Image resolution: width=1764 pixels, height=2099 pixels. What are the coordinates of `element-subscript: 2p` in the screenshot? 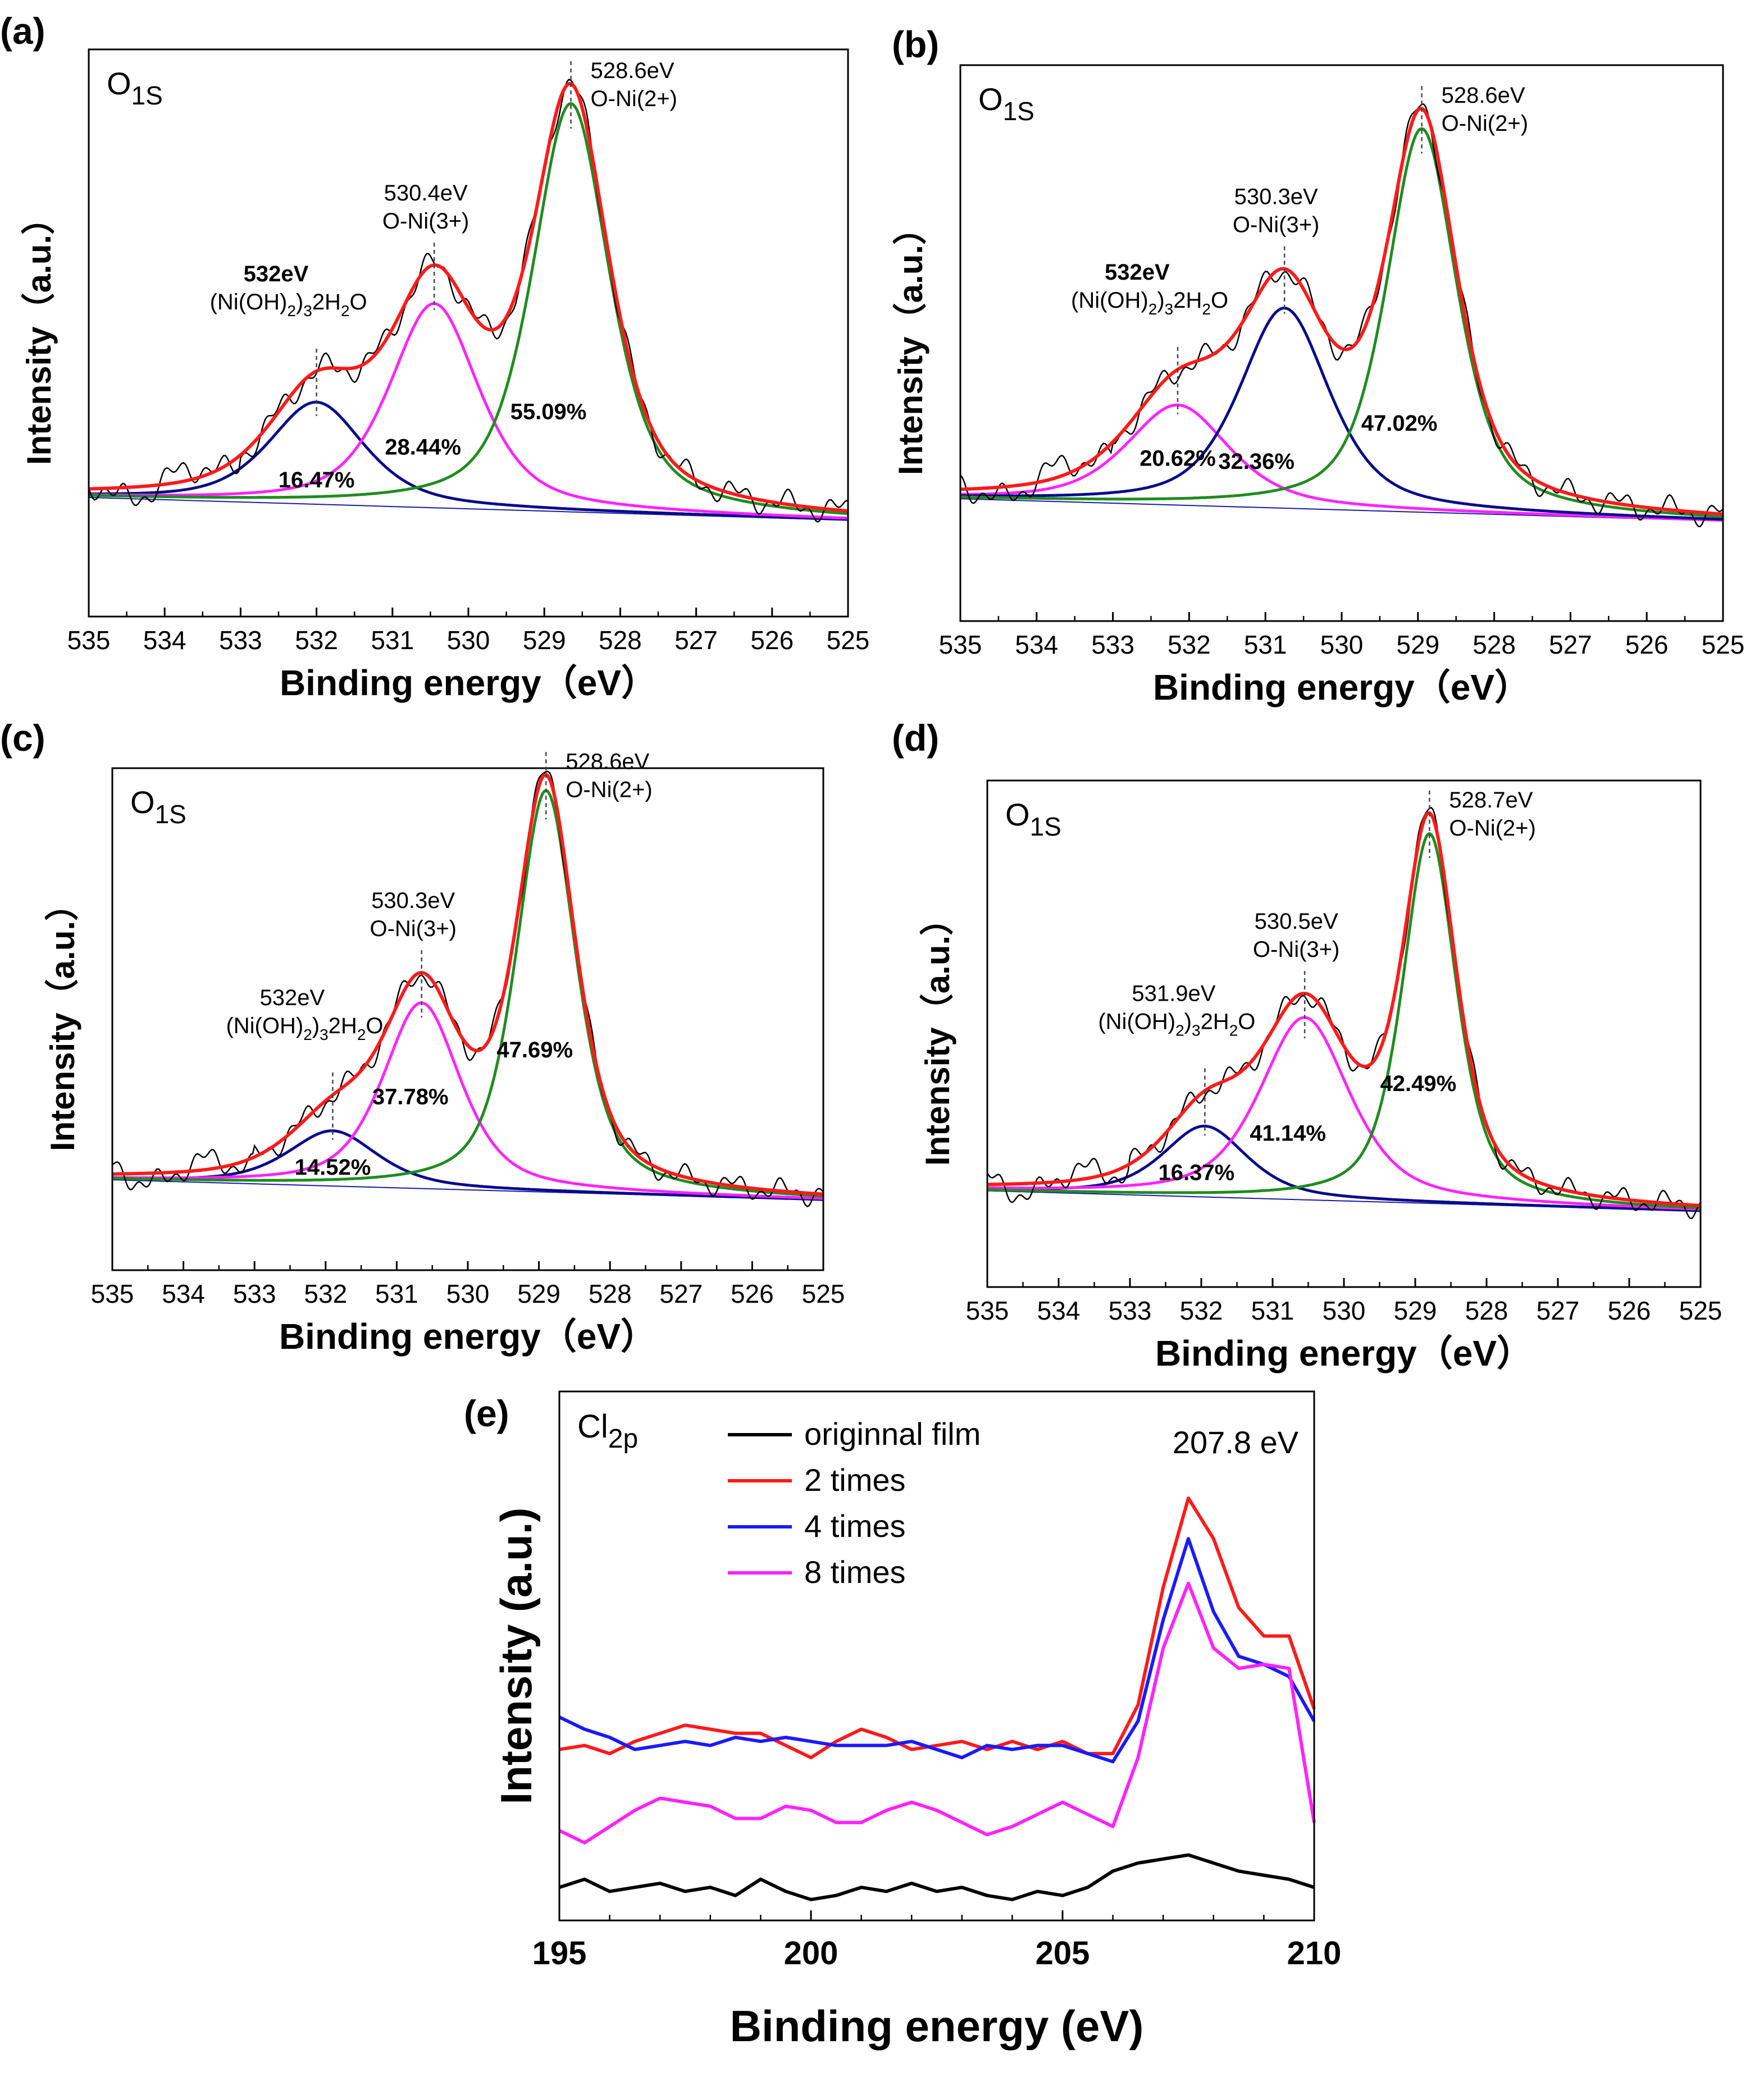 It's located at (623, 1439).